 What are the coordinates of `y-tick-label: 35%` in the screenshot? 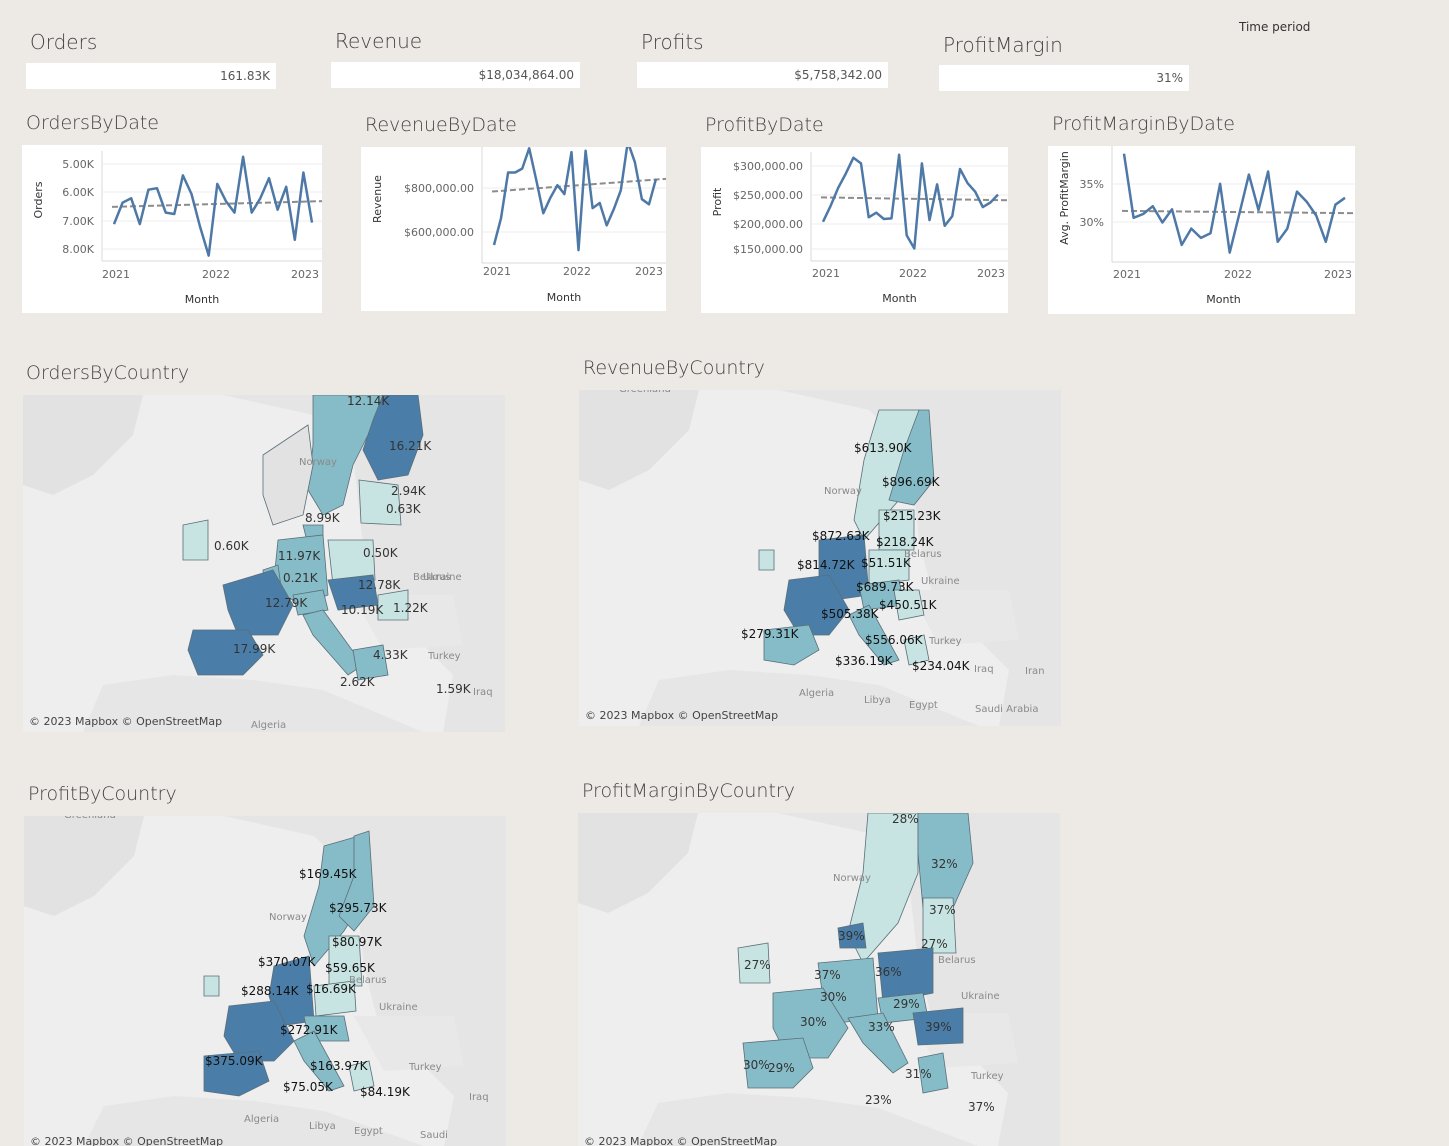 It's located at (1092, 184).